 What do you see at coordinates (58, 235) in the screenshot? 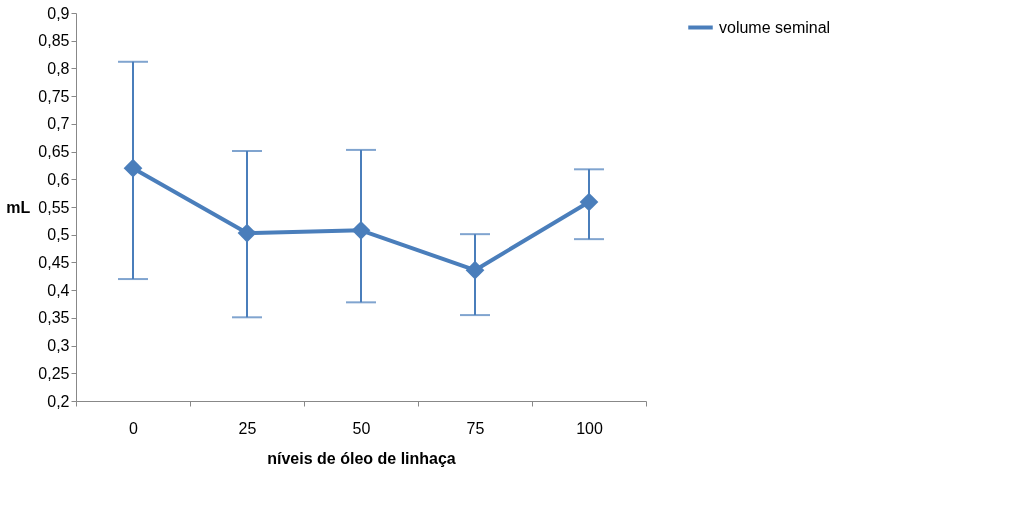
I see `y-tick-label: 0,5` at bounding box center [58, 235].